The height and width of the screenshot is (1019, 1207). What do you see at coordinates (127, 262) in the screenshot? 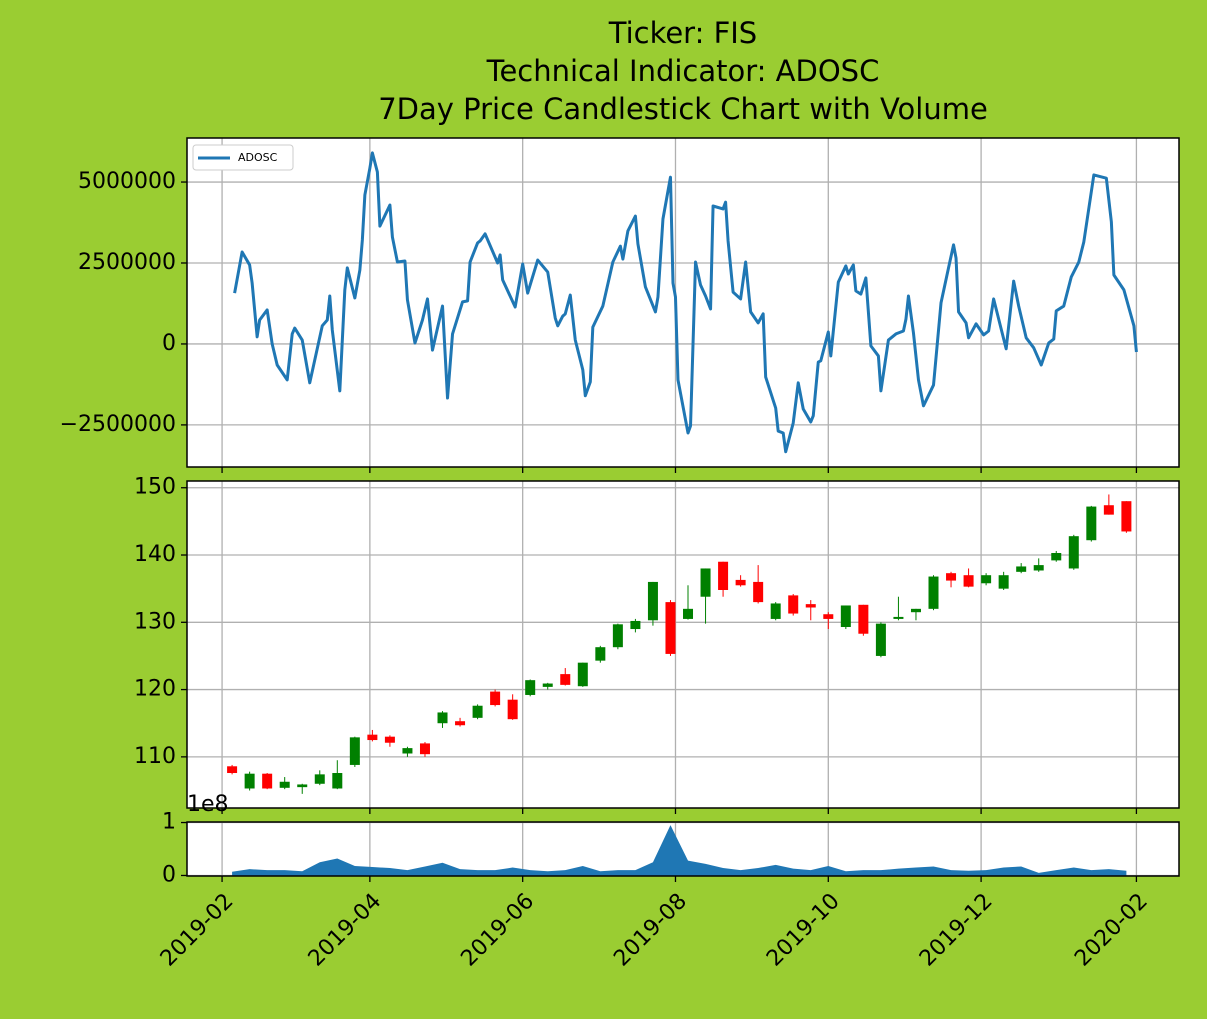
I see `y-tick-label: 2500000` at bounding box center [127, 262].